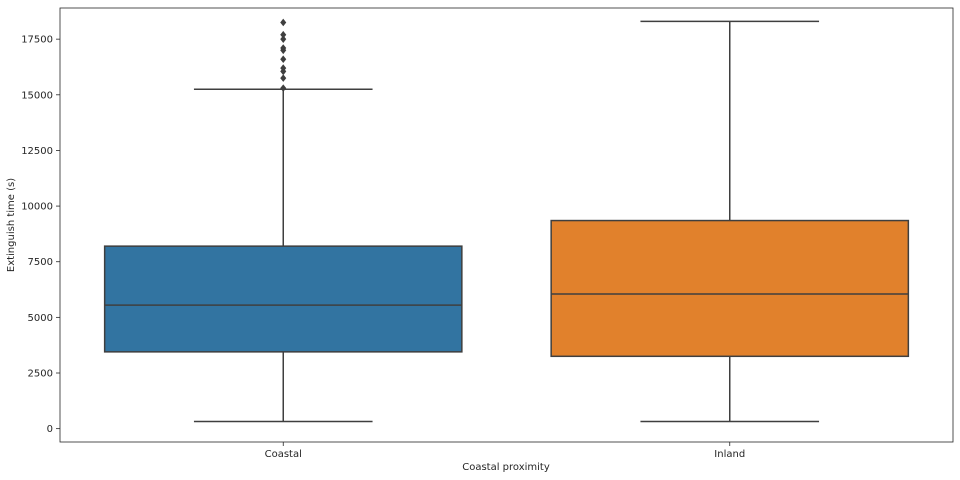 The height and width of the screenshot is (480, 960). I want to click on x-axis-label: Coastal proximity, so click(506, 467).